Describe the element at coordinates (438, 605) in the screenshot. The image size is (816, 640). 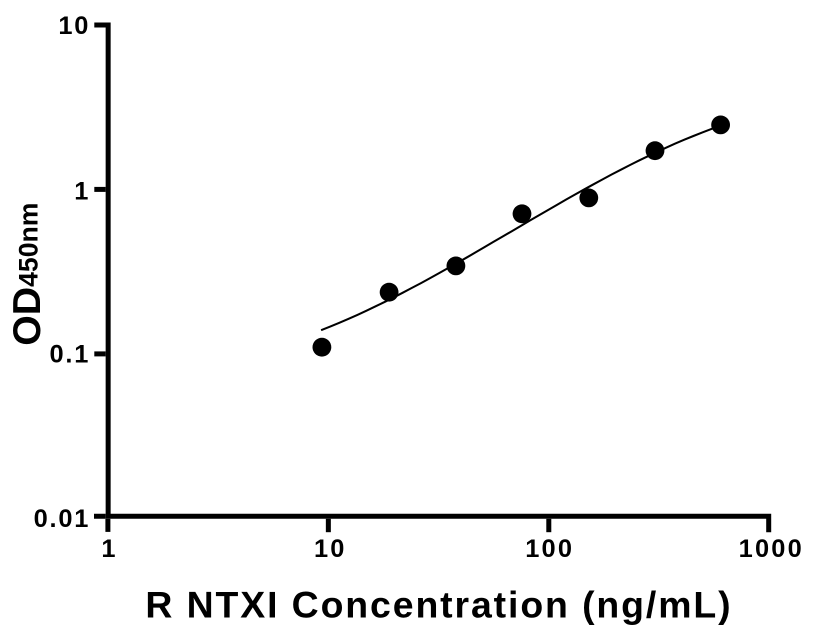
I see `svg-text: R NTXI Concentration (ng/mL)` at that location.